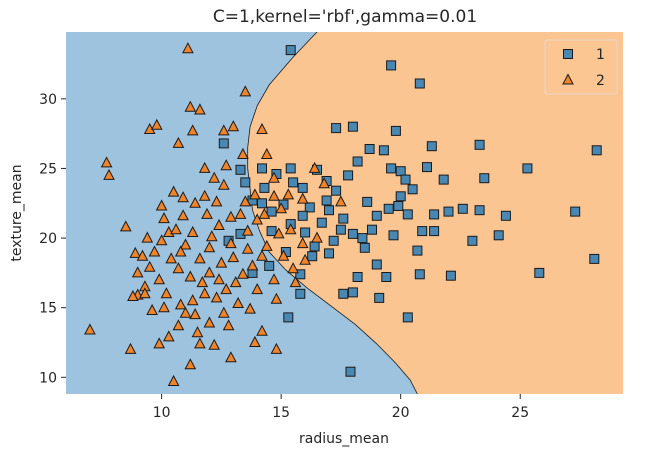  I want to click on y-axis: 10 15 20 25 30, so click(52, 239).